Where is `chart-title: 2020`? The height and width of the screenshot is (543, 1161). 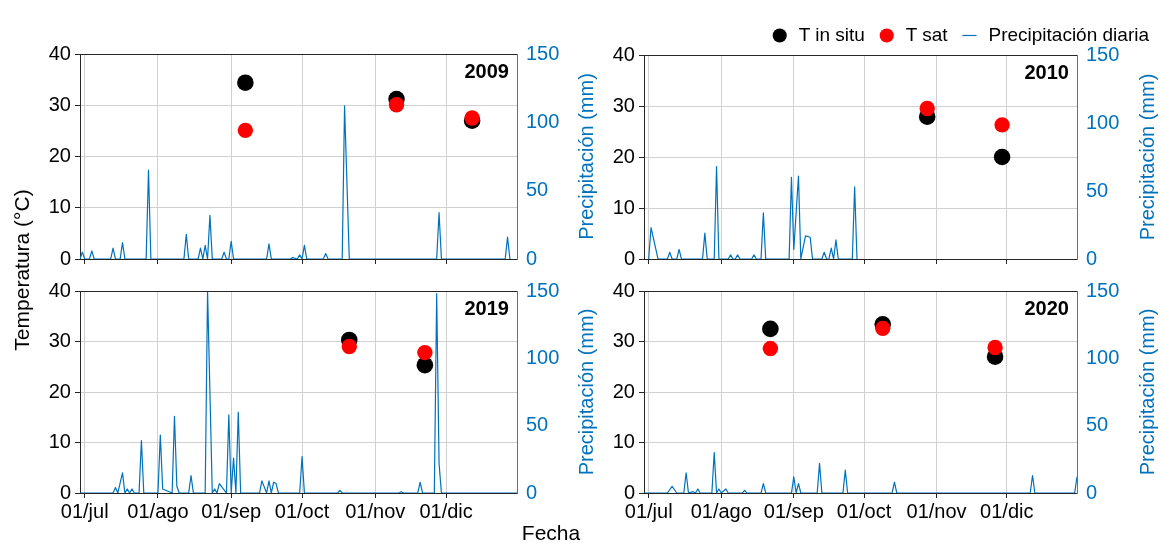 chart-title: 2020 is located at coordinates (1046, 307).